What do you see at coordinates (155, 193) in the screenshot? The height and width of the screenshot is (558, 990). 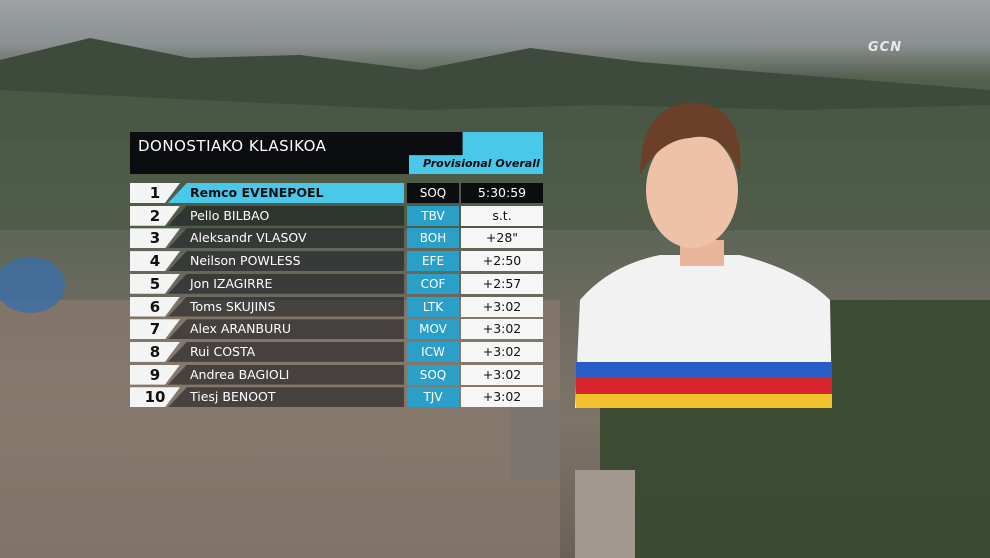 I see `rank: 1` at bounding box center [155, 193].